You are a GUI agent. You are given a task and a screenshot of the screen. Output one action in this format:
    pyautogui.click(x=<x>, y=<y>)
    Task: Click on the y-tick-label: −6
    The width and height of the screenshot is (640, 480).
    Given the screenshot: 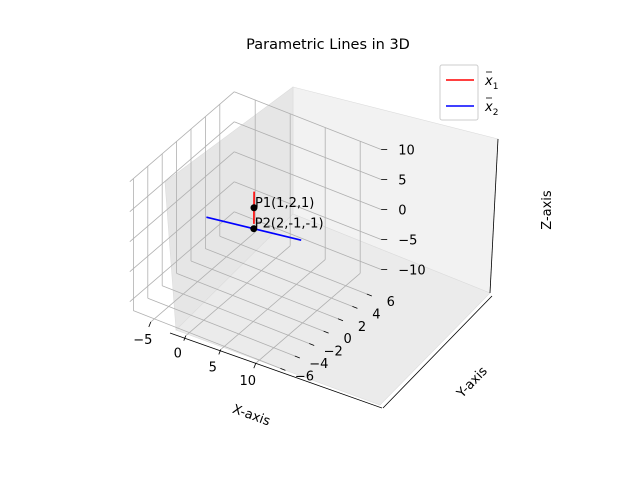 What is the action you would take?
    pyautogui.click(x=304, y=376)
    